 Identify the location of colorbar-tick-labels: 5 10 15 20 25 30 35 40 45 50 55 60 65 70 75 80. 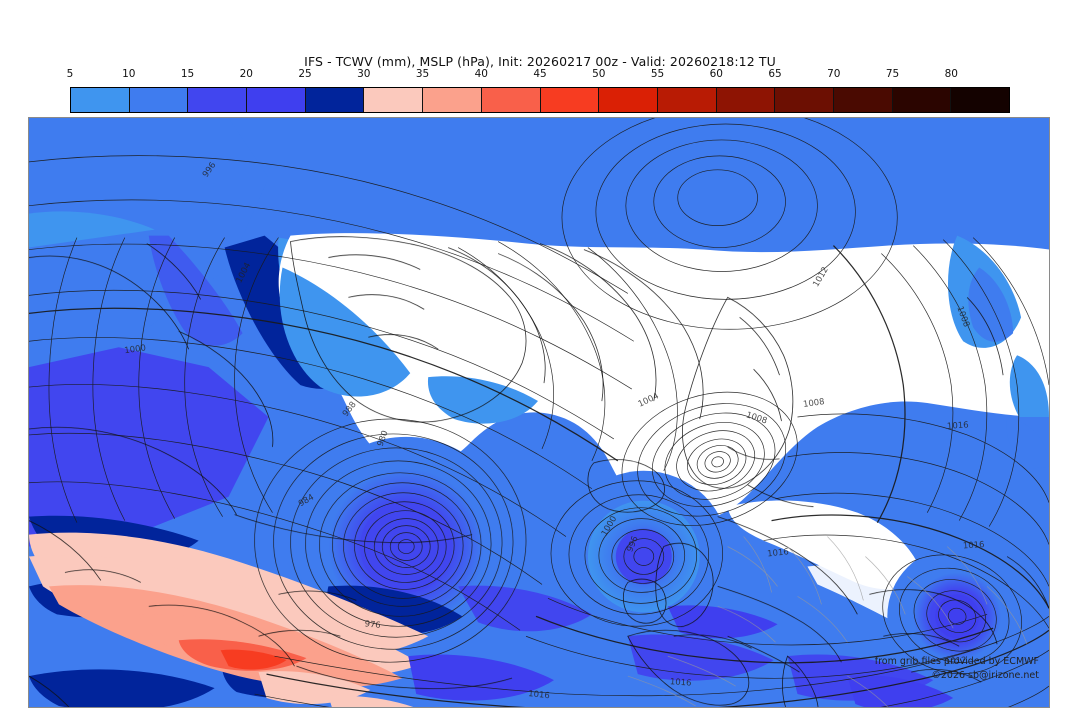
(538, 76).